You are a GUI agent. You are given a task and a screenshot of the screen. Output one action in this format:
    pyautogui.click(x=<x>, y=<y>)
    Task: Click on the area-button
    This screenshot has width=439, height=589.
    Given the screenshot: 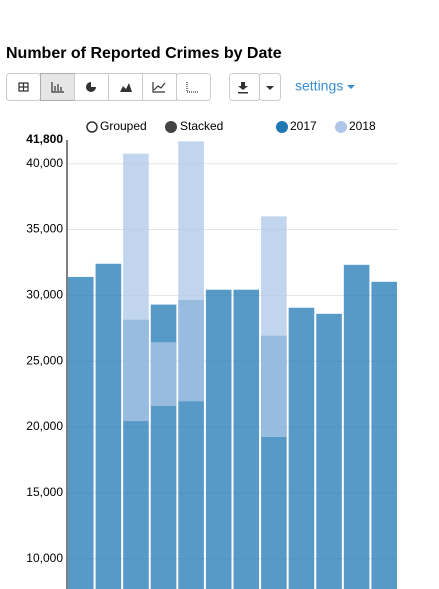 What is the action you would take?
    pyautogui.click(x=125, y=87)
    